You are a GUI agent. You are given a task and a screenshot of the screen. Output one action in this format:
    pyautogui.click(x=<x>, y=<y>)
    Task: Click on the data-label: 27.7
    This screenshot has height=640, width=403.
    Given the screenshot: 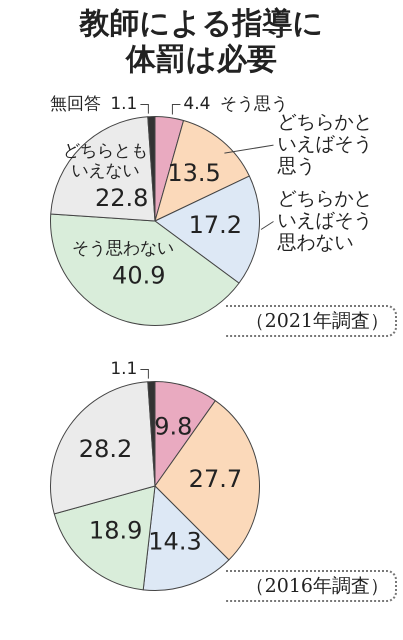 What is the action you would take?
    pyautogui.click(x=215, y=479)
    